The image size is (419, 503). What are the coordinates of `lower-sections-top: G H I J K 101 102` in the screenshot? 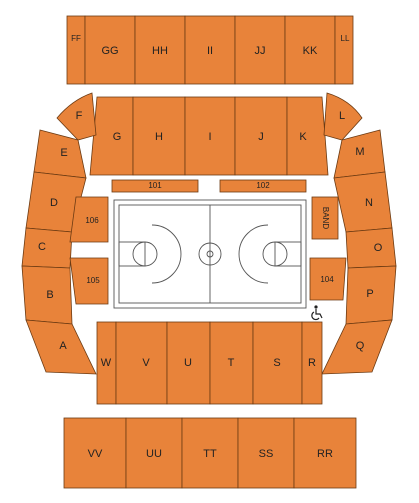 It's located at (209, 144).